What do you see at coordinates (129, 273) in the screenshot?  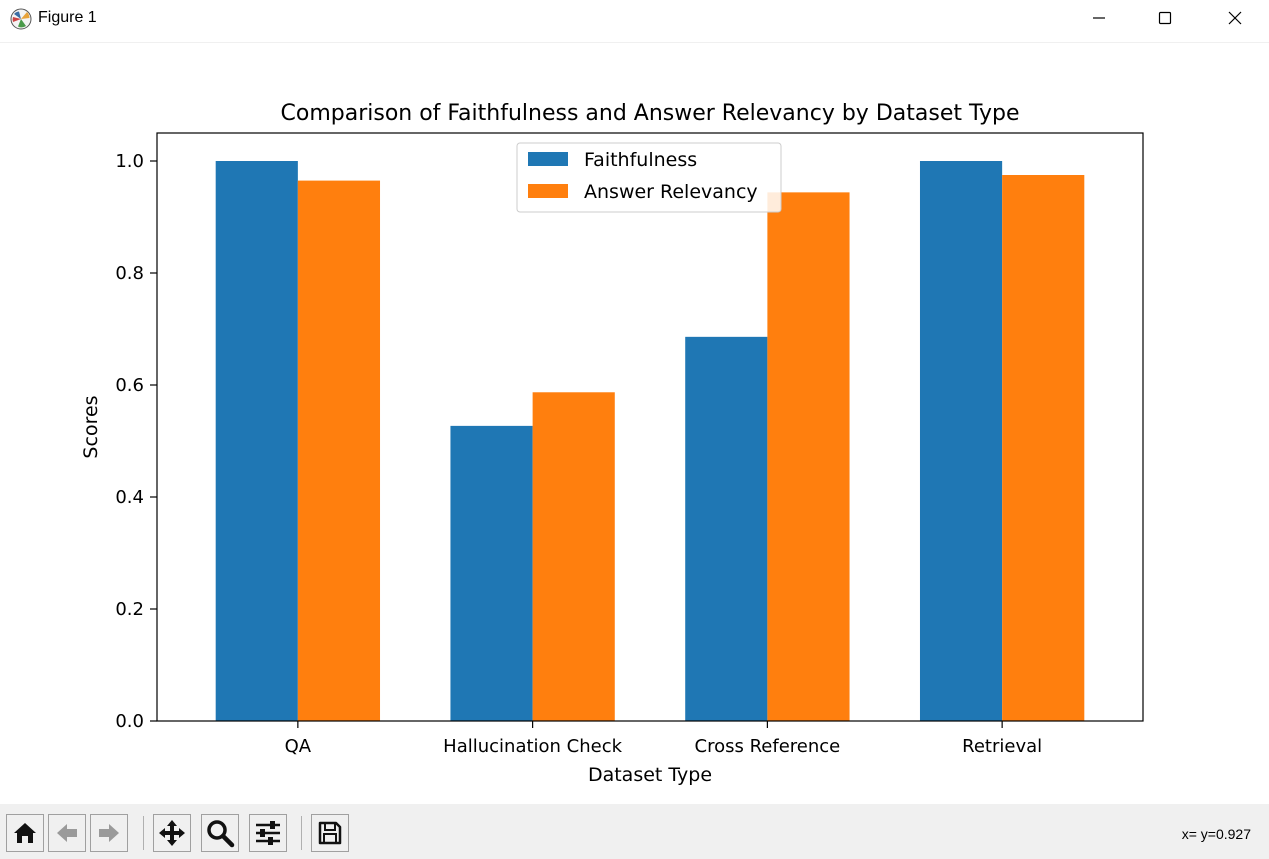 I see `y-tick-label: 0.8` at bounding box center [129, 273].